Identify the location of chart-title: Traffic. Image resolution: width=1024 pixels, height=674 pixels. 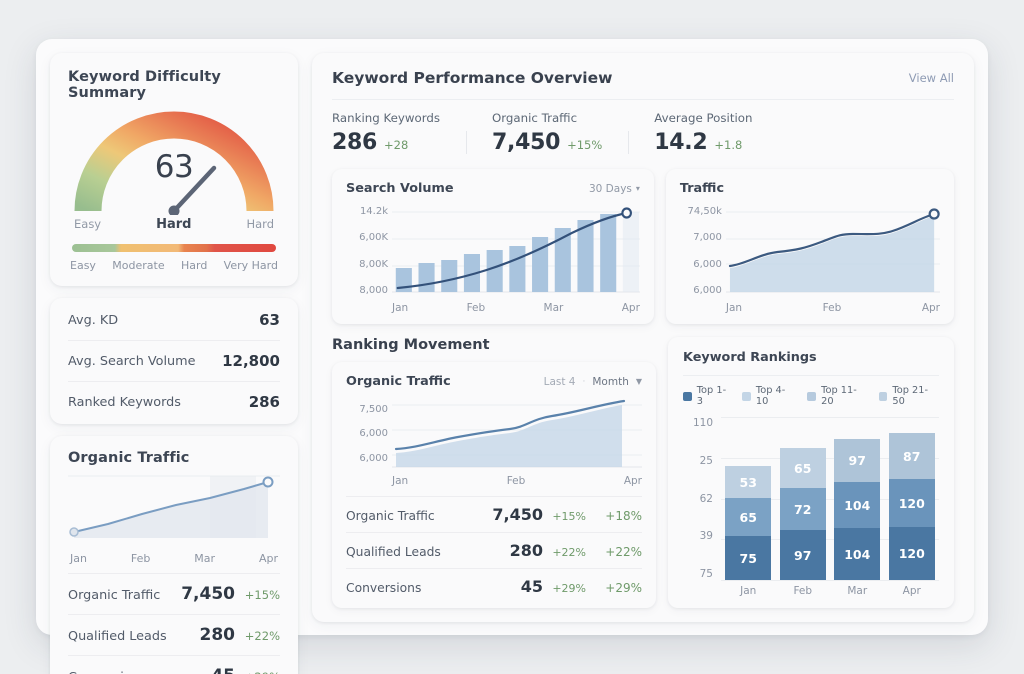
(702, 188).